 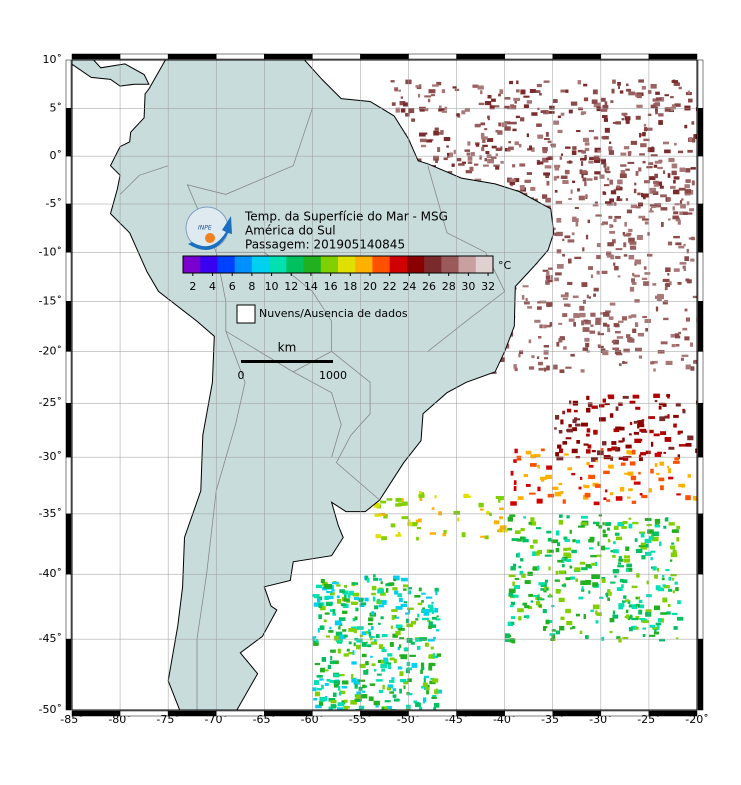 What do you see at coordinates (50, 573) in the screenshot?
I see `y-tick-label: -40˚` at bounding box center [50, 573].